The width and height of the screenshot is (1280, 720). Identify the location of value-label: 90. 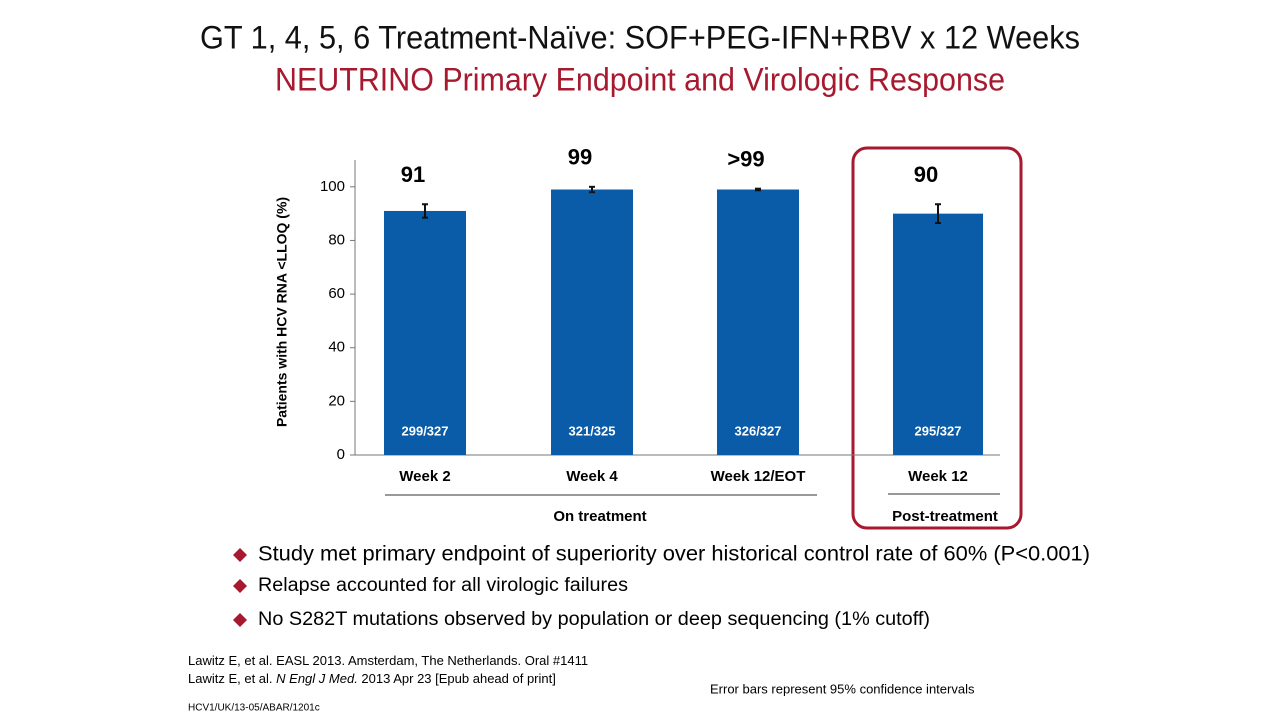
(926, 174).